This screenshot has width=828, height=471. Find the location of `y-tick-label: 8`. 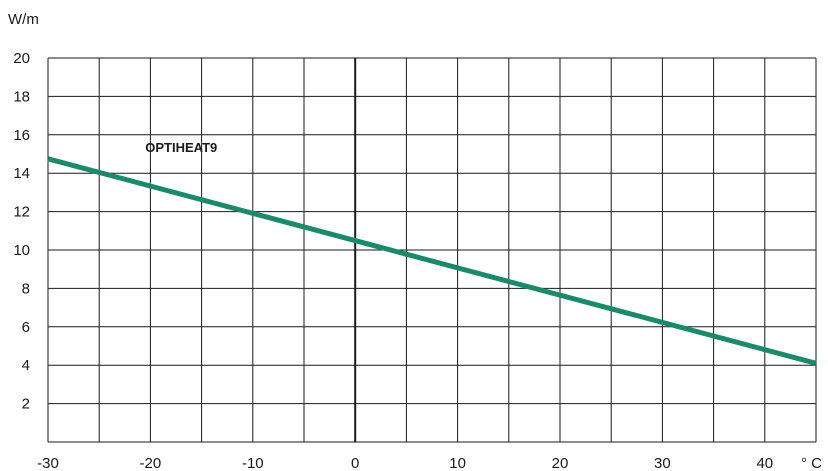

y-tick-label: 8 is located at coordinates (26, 288).